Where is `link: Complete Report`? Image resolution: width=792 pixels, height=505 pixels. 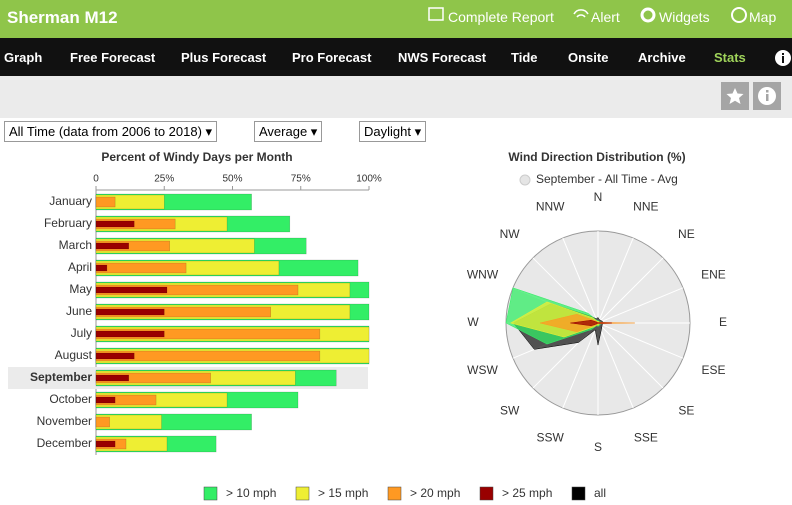 link: Complete Report is located at coordinates (501, 17).